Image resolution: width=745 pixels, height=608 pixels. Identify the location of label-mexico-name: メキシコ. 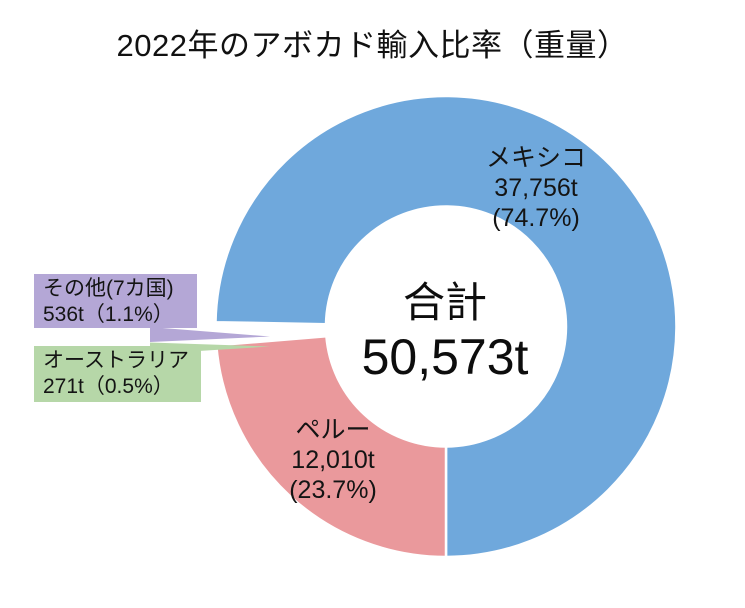
(536, 158).